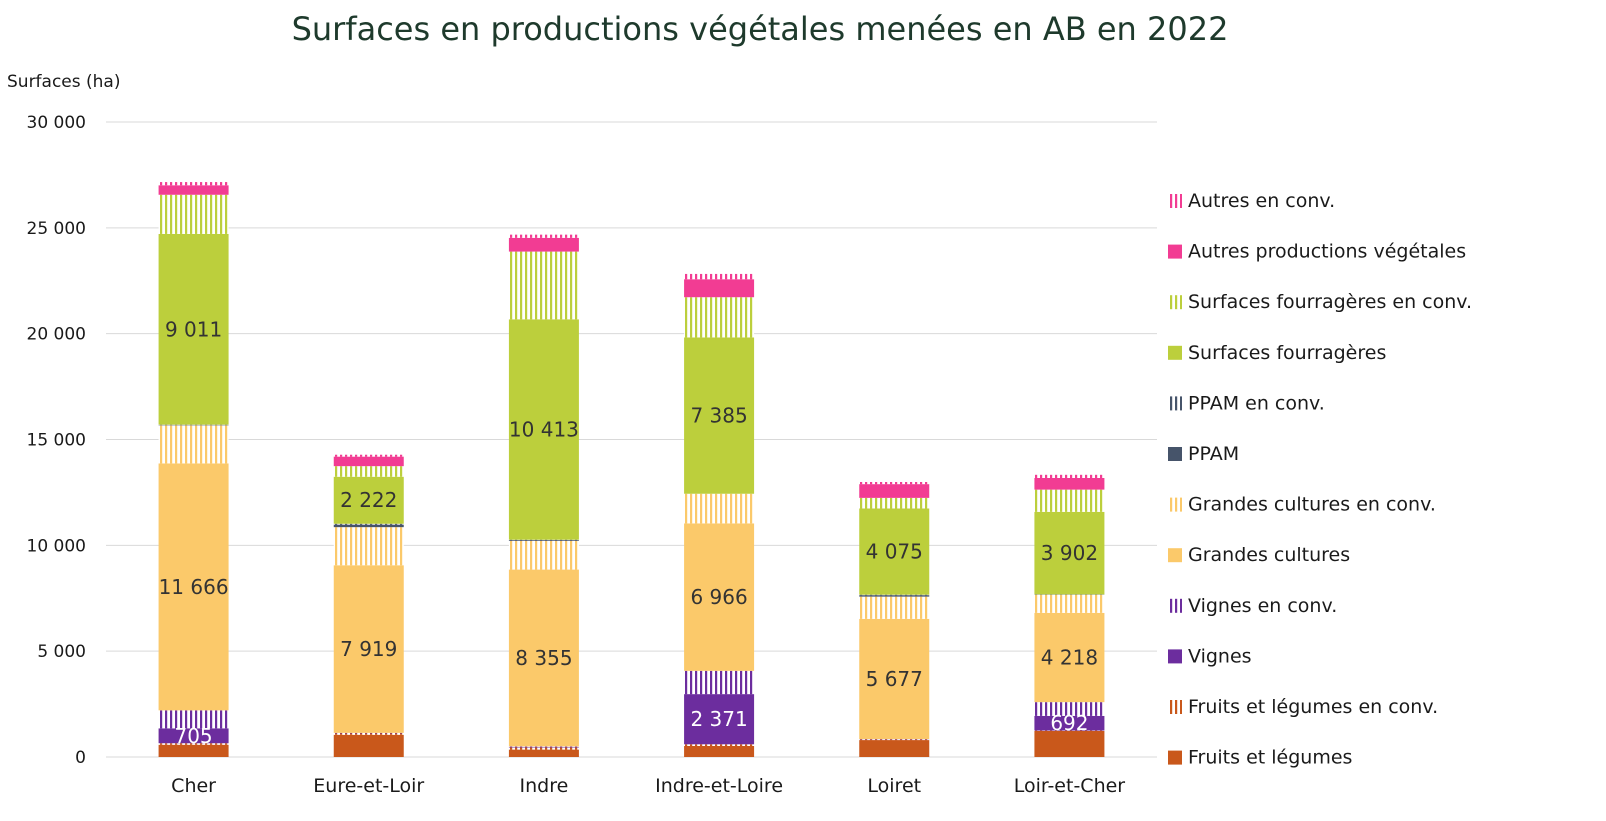 The width and height of the screenshot is (1606, 821). I want to click on data-label: 3 902, so click(1069, 553).